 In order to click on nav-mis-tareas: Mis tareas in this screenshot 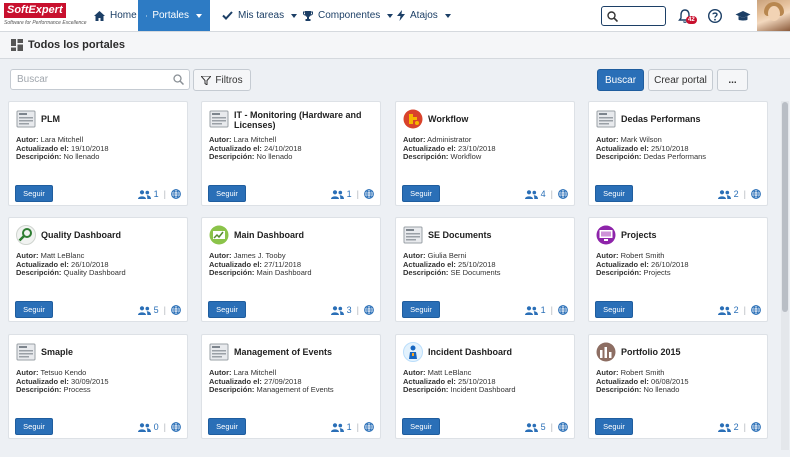, I will do `click(259, 15)`.